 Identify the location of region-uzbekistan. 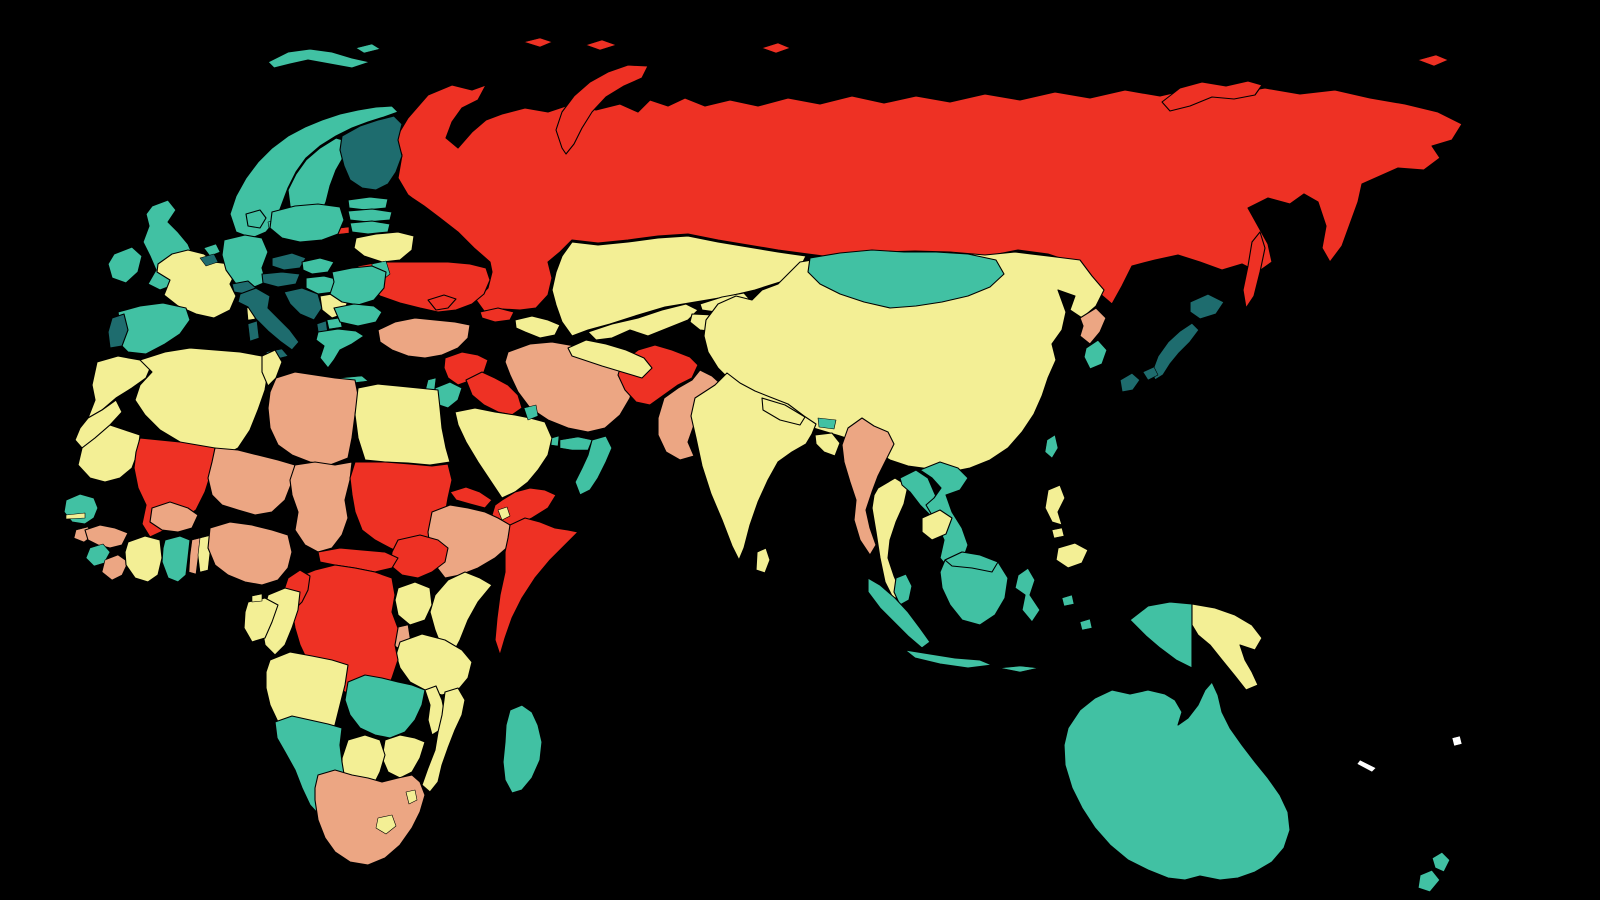
(643, 322).